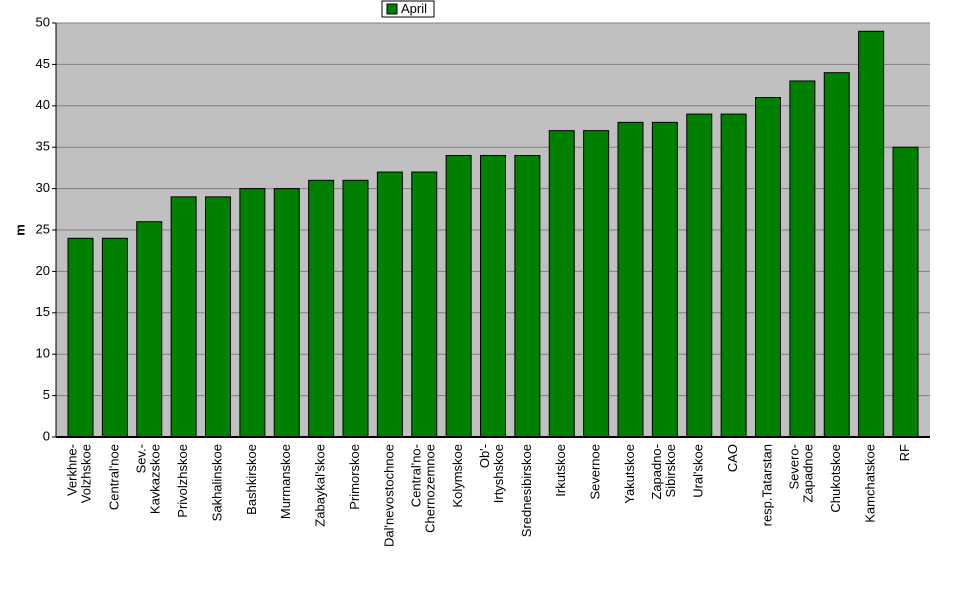  What do you see at coordinates (43, 228) in the screenshot?
I see `y-tick-label: 25` at bounding box center [43, 228].